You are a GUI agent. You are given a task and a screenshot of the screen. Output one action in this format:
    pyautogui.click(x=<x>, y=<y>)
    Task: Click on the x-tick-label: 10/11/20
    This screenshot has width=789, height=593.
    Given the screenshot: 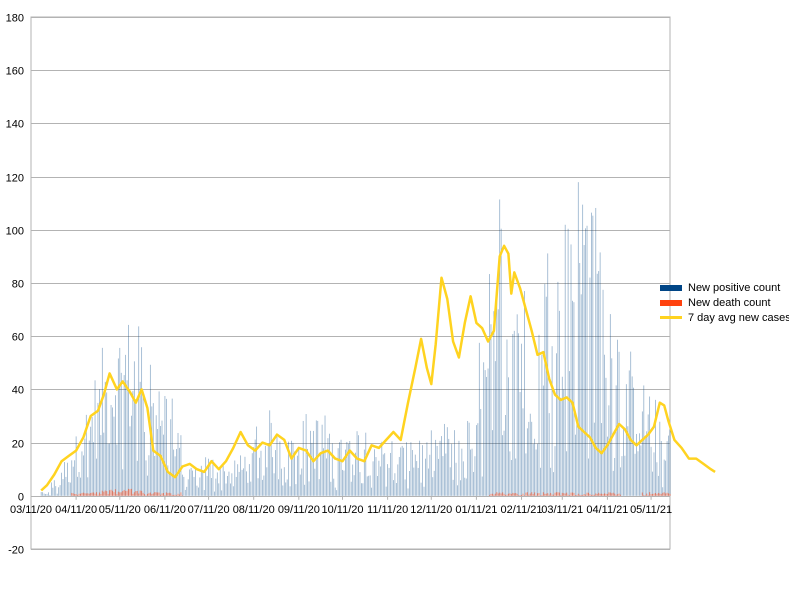 What is the action you would take?
    pyautogui.click(x=342, y=510)
    